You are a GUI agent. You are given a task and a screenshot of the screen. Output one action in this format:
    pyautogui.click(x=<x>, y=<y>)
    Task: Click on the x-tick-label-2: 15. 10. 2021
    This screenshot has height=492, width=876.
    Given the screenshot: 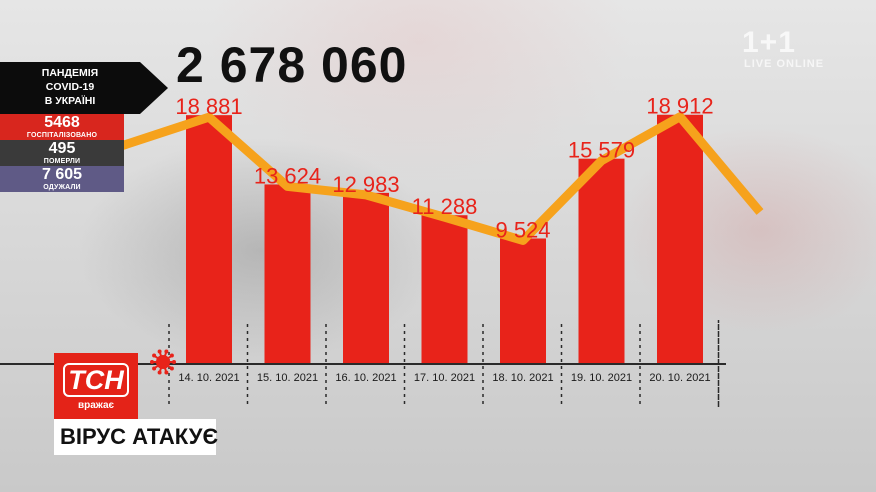 What is the action you would take?
    pyautogui.click(x=287, y=378)
    